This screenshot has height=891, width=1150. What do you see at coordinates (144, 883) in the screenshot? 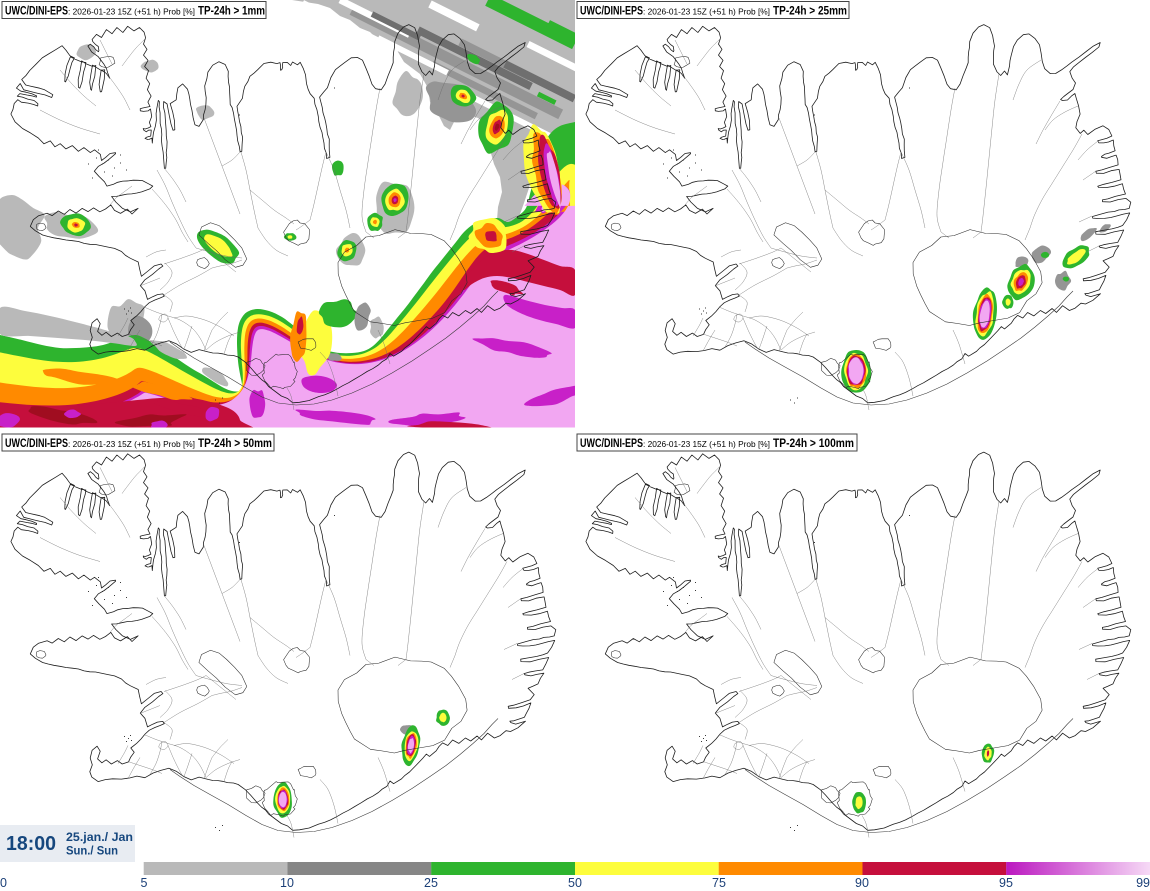
I see `svg-text: 5` at bounding box center [144, 883].